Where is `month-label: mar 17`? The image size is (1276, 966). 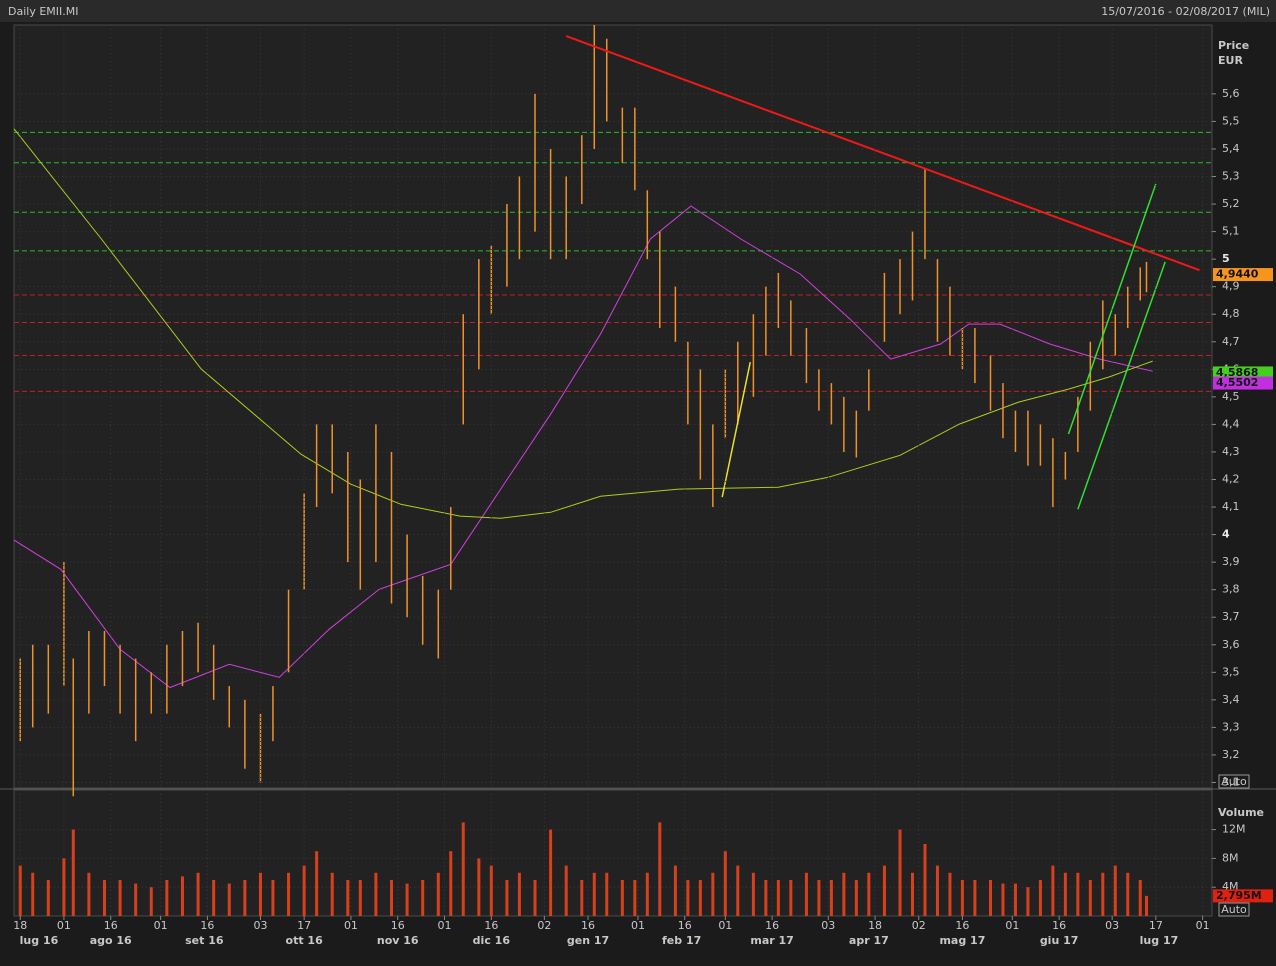 month-label: mar 17 is located at coordinates (771, 940).